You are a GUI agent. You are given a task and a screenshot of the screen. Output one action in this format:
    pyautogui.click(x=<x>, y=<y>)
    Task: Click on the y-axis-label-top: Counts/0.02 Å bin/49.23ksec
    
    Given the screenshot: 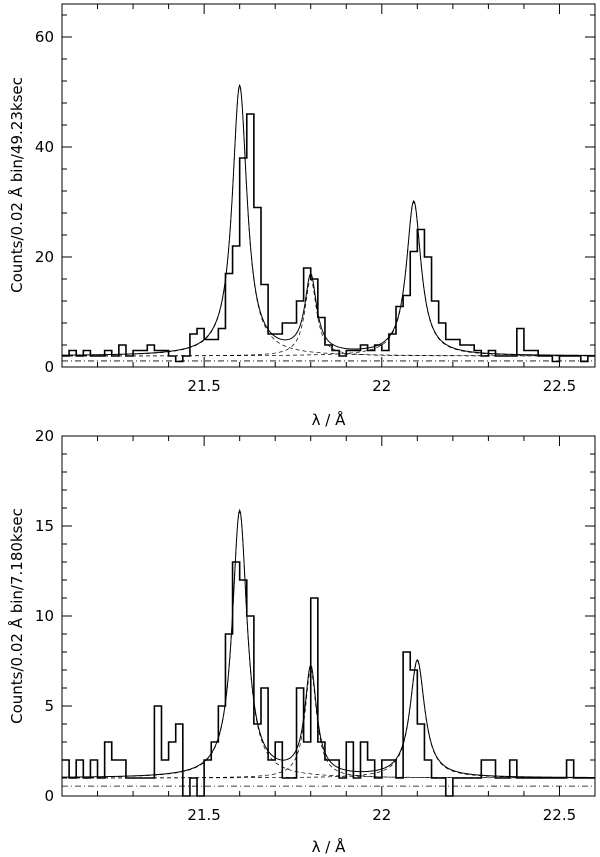 What is the action you would take?
    pyautogui.click(x=16, y=185)
    